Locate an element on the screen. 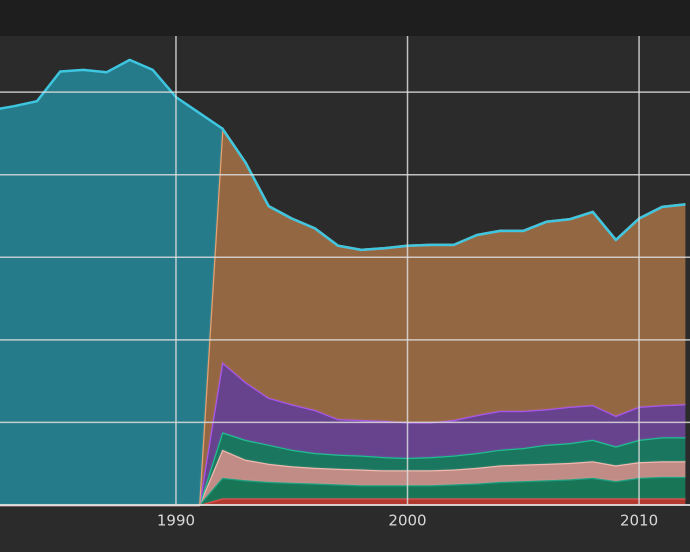  x-tick-label: 1990 is located at coordinates (176, 521).